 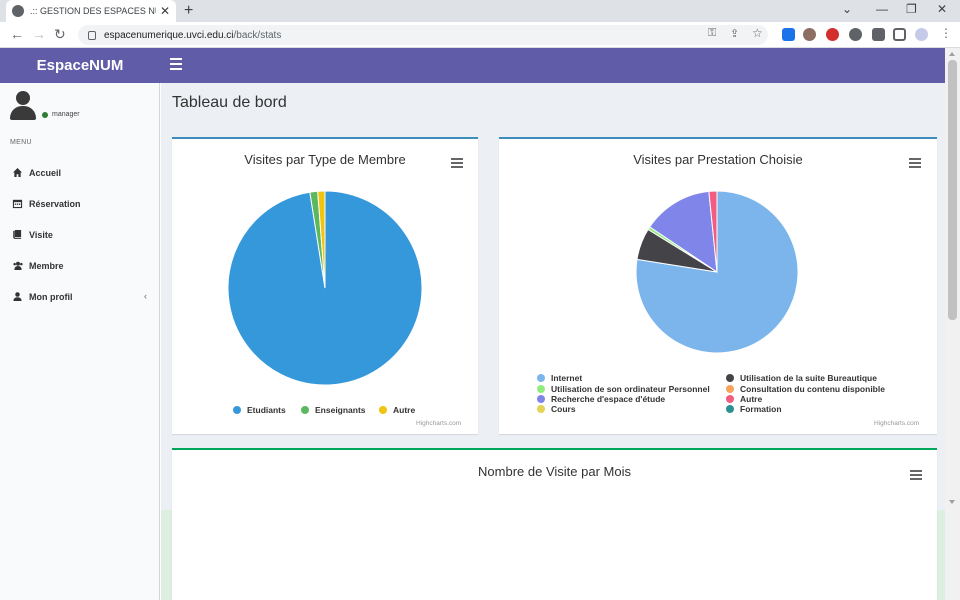 What do you see at coordinates (17, 34) in the screenshot?
I see `back-arrow-icon: ←` at bounding box center [17, 34].